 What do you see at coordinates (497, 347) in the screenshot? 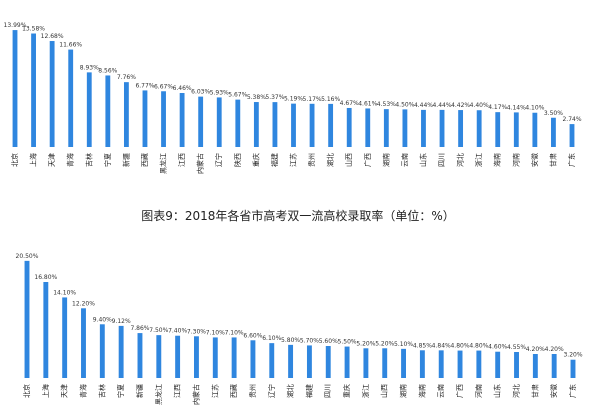
I see `data-label: 4.60%` at bounding box center [497, 347].